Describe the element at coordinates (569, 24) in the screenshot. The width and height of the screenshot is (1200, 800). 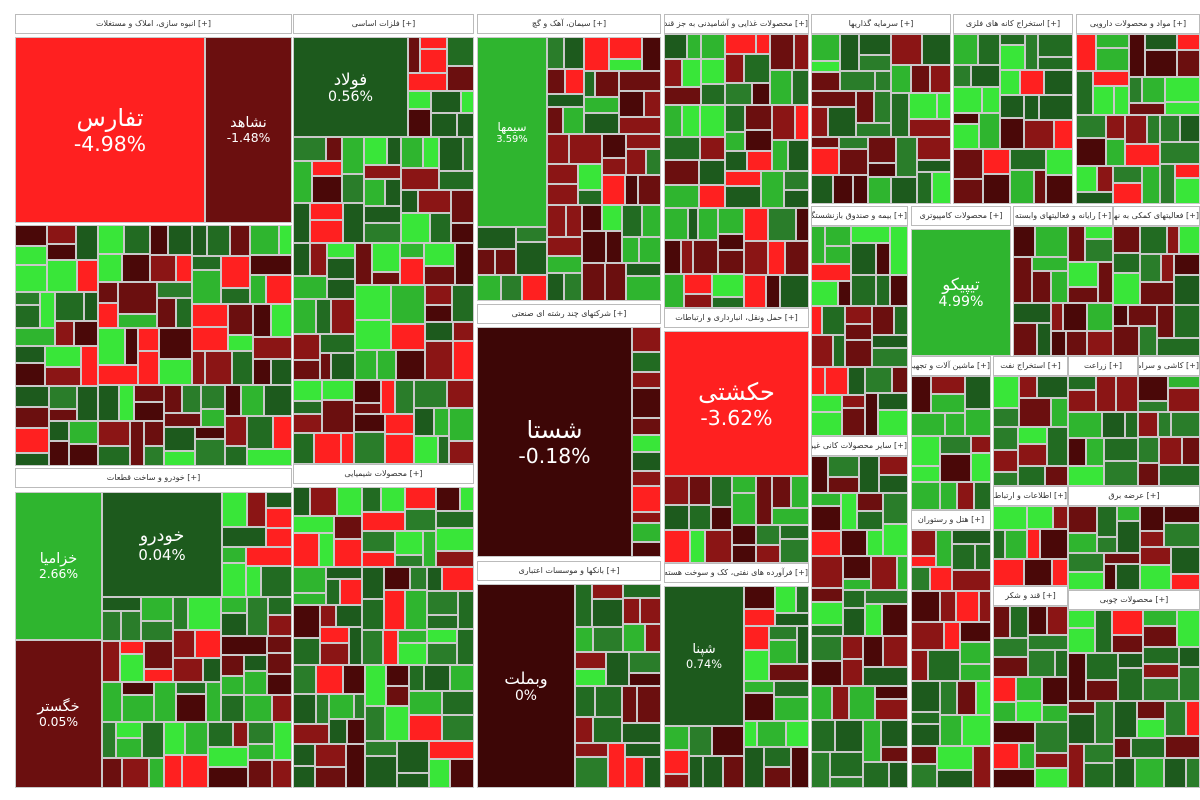
I see `sector-header: [+] سیمان، آهک و گچ` at that location.